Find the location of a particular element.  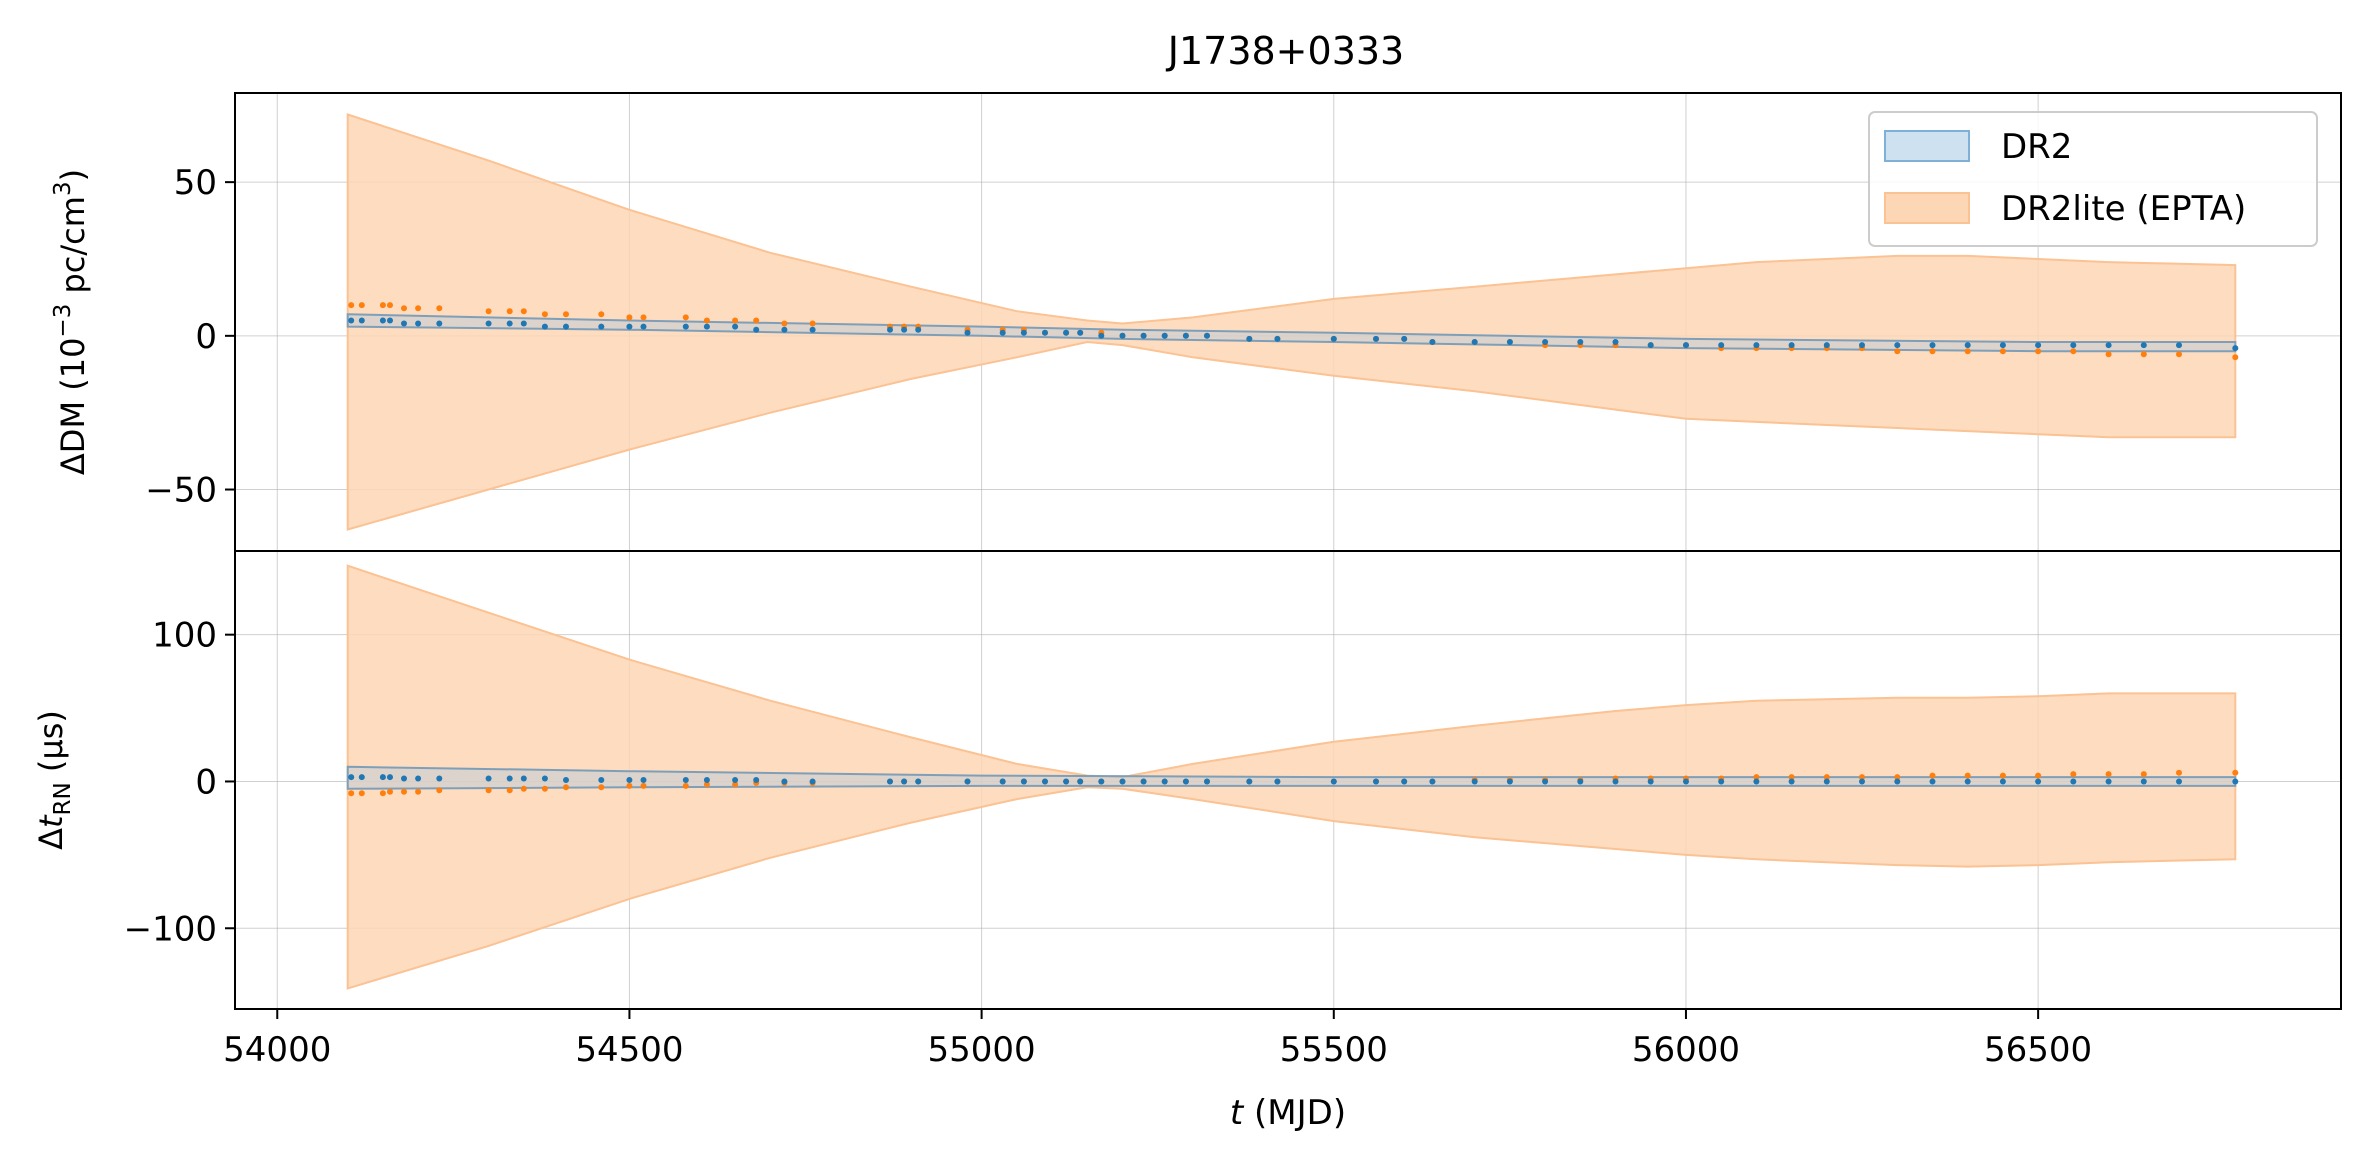

xtick-label-0: 54000 is located at coordinates (277, 1050).